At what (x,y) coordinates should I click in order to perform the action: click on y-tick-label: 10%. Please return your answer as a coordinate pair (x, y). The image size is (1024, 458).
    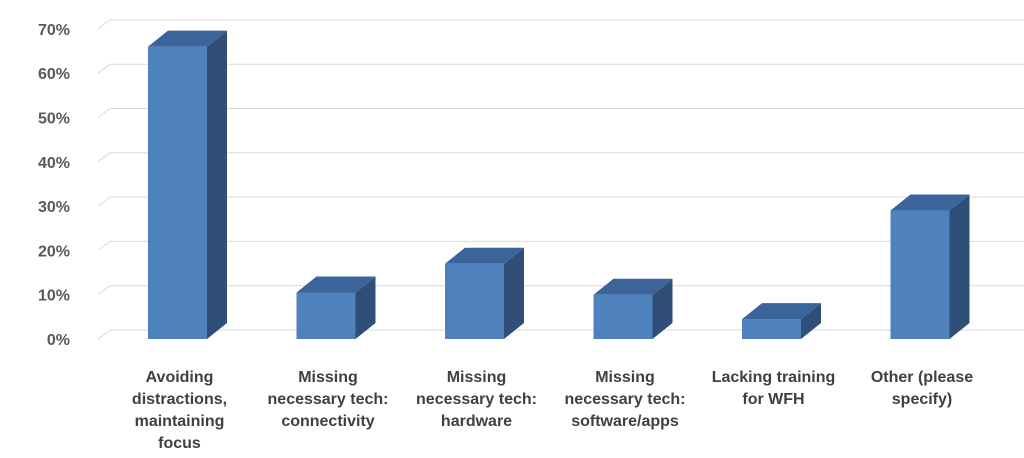
    Looking at the image, I should click on (54, 296).